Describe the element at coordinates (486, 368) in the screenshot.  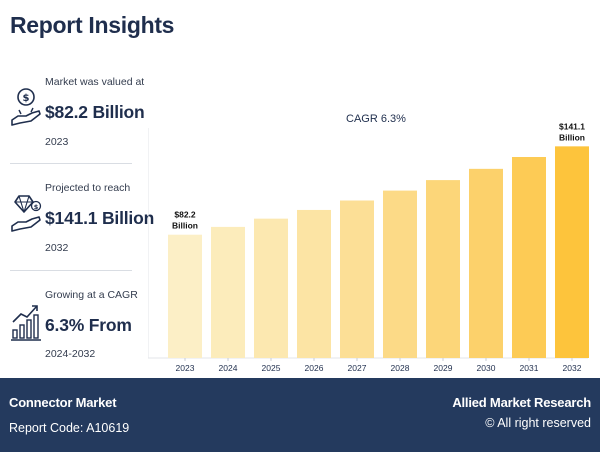
I see `x-tick-label: 2030` at that location.